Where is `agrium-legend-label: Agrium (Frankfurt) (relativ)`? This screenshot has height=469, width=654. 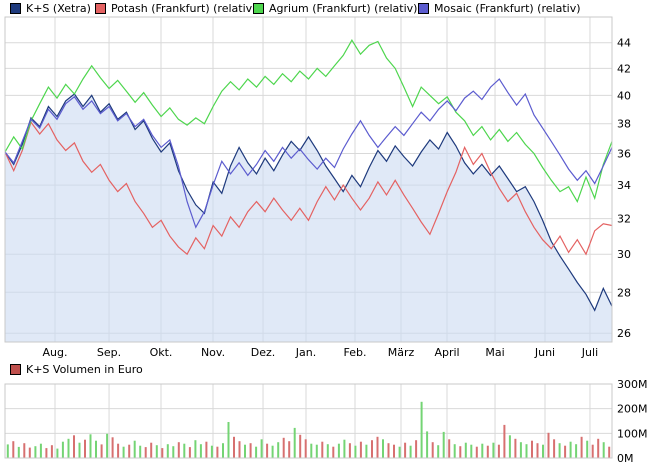
agrium-legend-label: Agrium (Frankfurt) (relativ) is located at coordinates (343, 8).